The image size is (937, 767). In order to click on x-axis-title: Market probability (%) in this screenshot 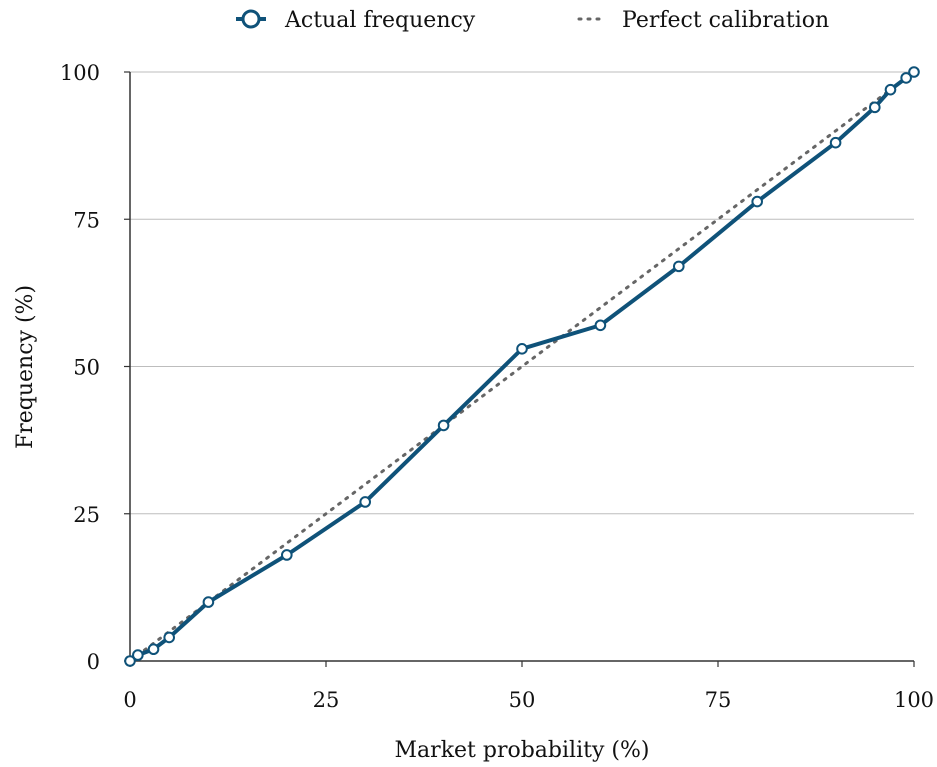, I will do `click(522, 750)`.